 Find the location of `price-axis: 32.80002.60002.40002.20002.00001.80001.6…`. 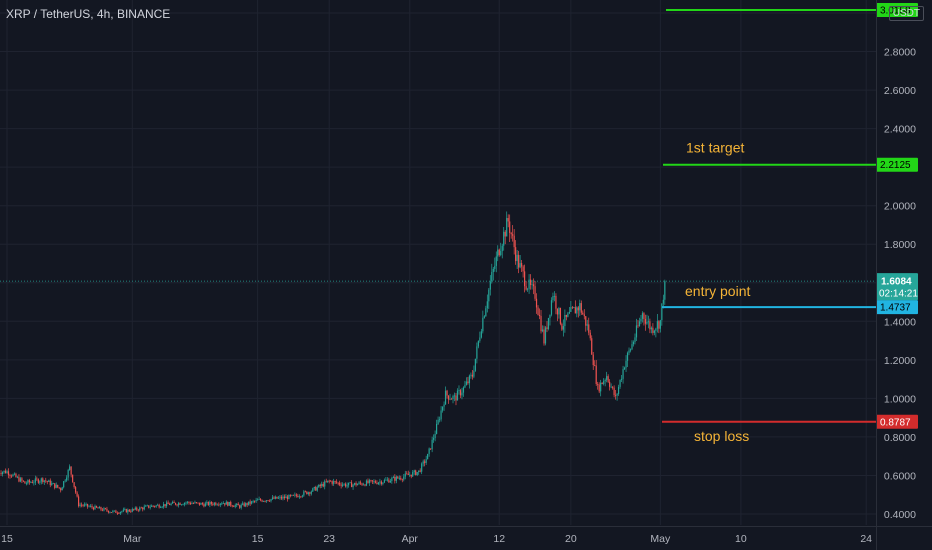

price-axis: 32.80002.60002.40002.20002.00001.80001.6… is located at coordinates (897, 261).